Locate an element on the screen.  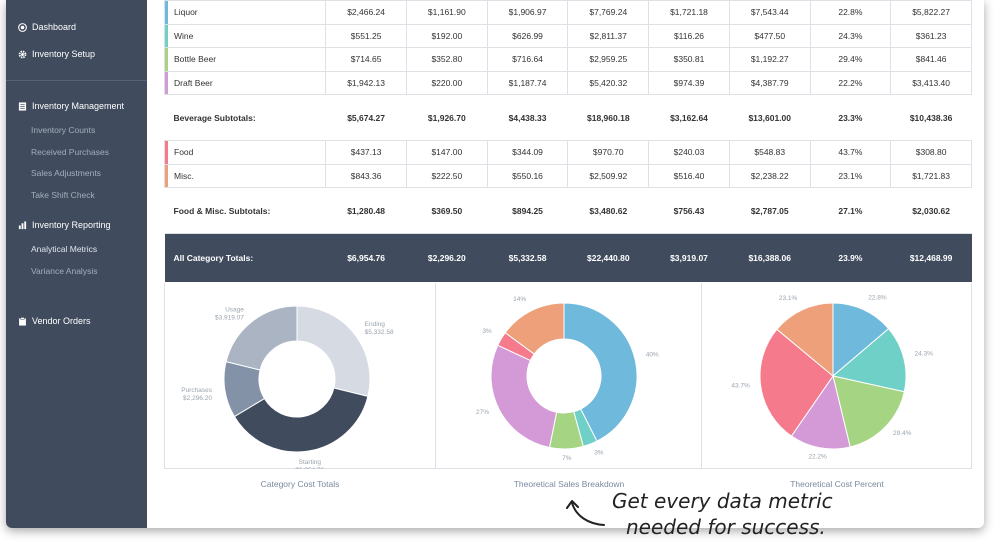
table-cell: 23.1% is located at coordinates (850, 175).